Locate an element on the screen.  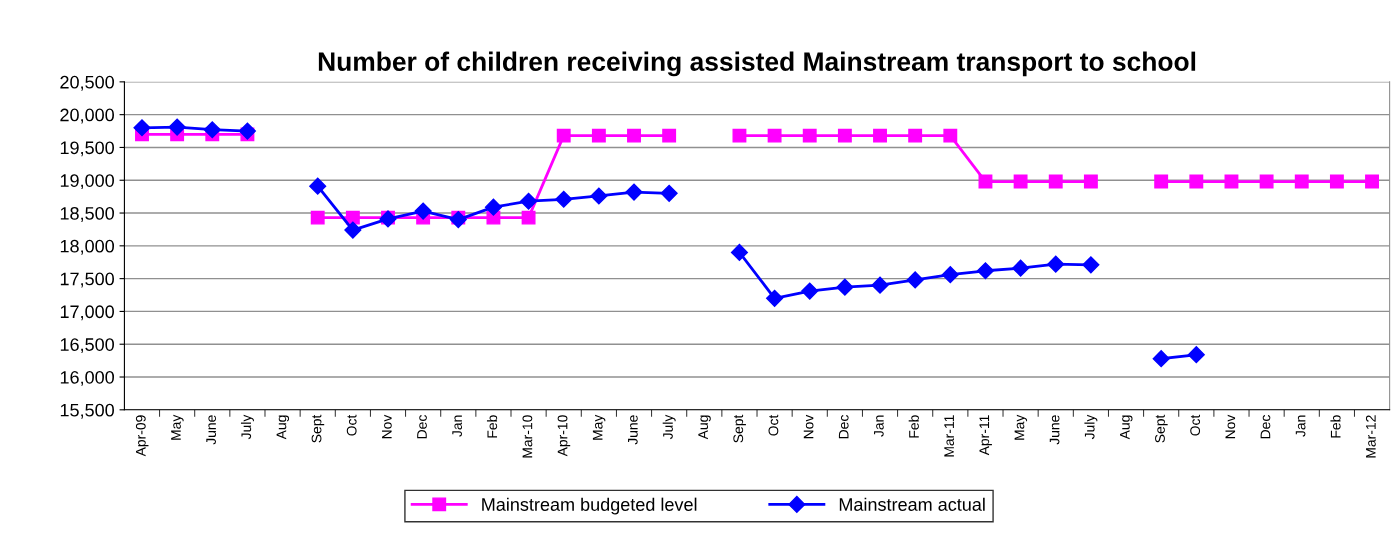
y-tick-label: 15,500 is located at coordinates (87, 411).